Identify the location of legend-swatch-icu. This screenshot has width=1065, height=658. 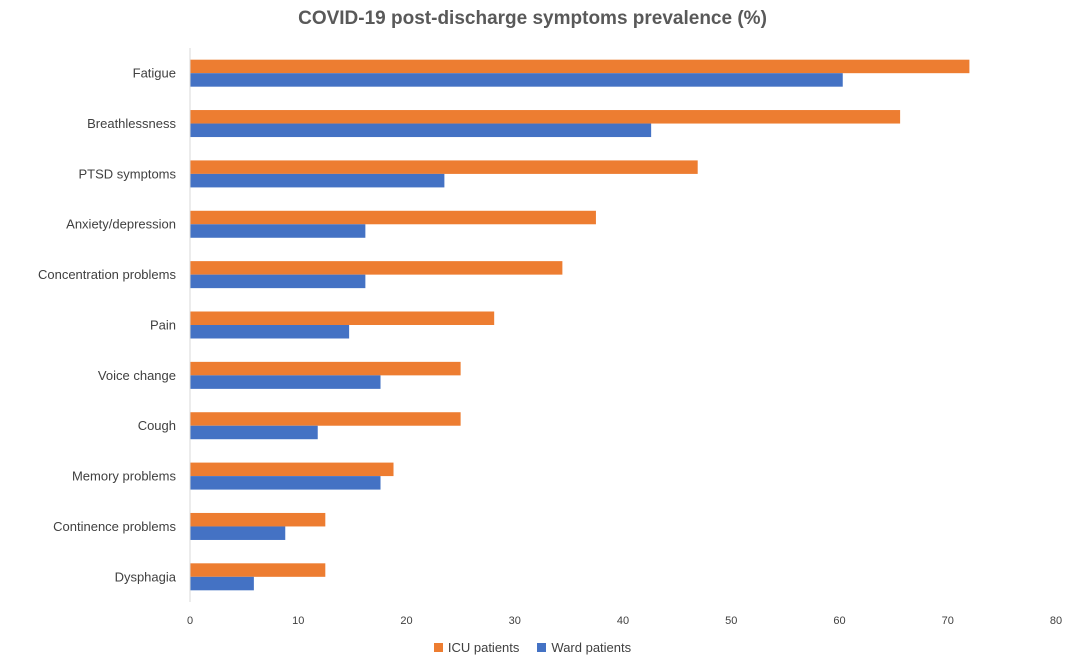
(438, 647).